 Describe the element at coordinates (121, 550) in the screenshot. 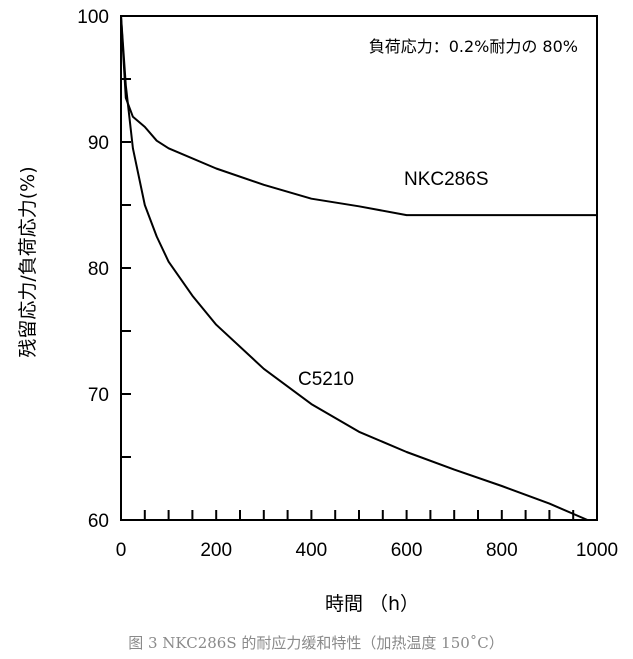

I see `x-tick-label: 0` at that location.